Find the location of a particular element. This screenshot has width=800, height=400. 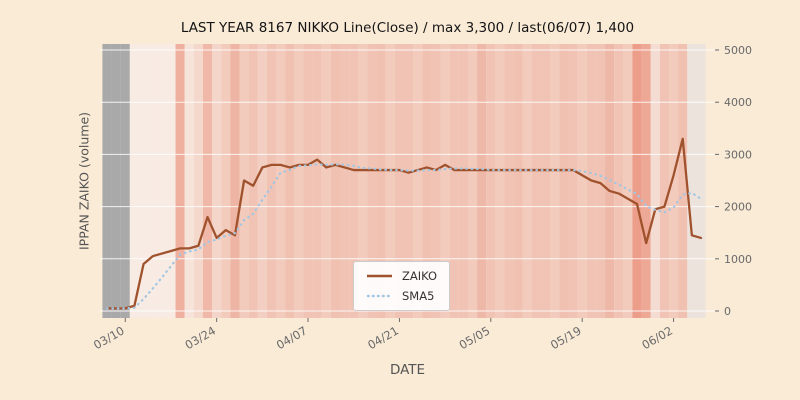

legend-label-zaiko: ZAIKO is located at coordinates (420, 276).